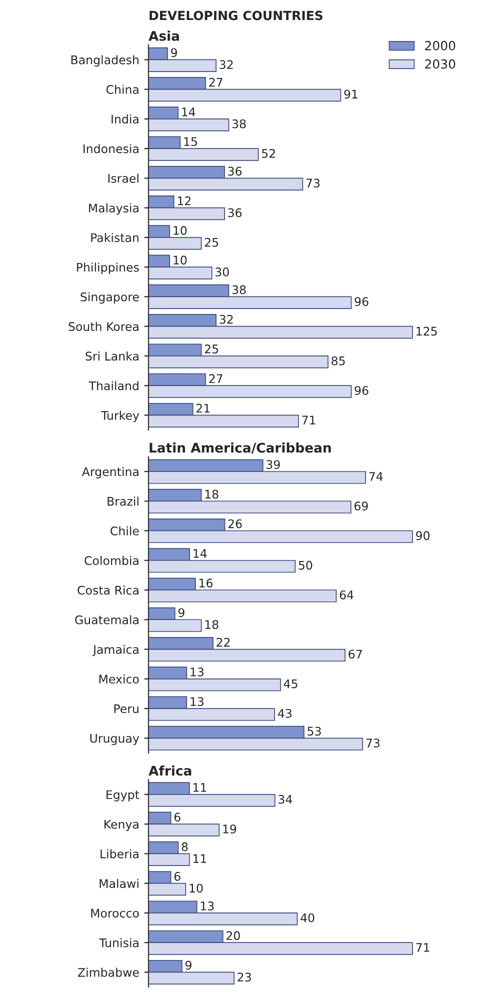 This screenshot has height=997, width=495. I want to click on y-tick-label: Morocco, so click(115, 913).